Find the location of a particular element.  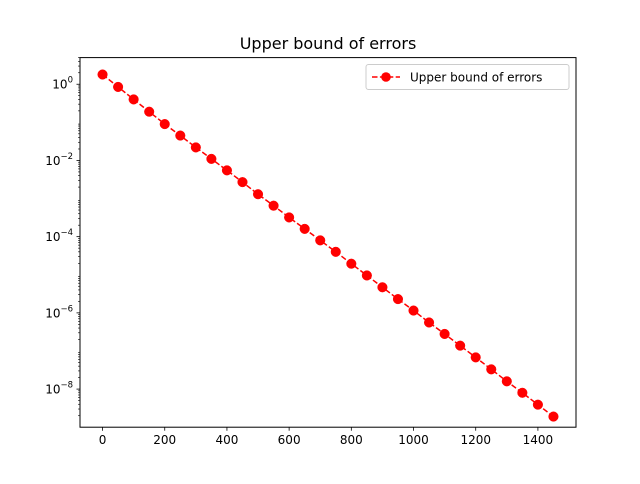

y-tick-label: 10⁻⁸ is located at coordinates (59, 389).